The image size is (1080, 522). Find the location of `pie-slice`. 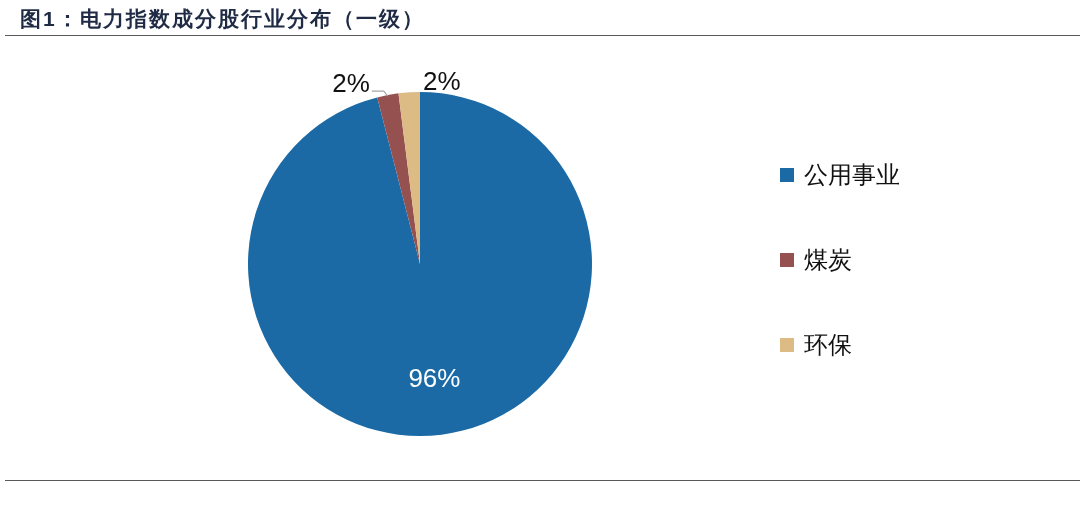

pie-slice is located at coordinates (398, 178).